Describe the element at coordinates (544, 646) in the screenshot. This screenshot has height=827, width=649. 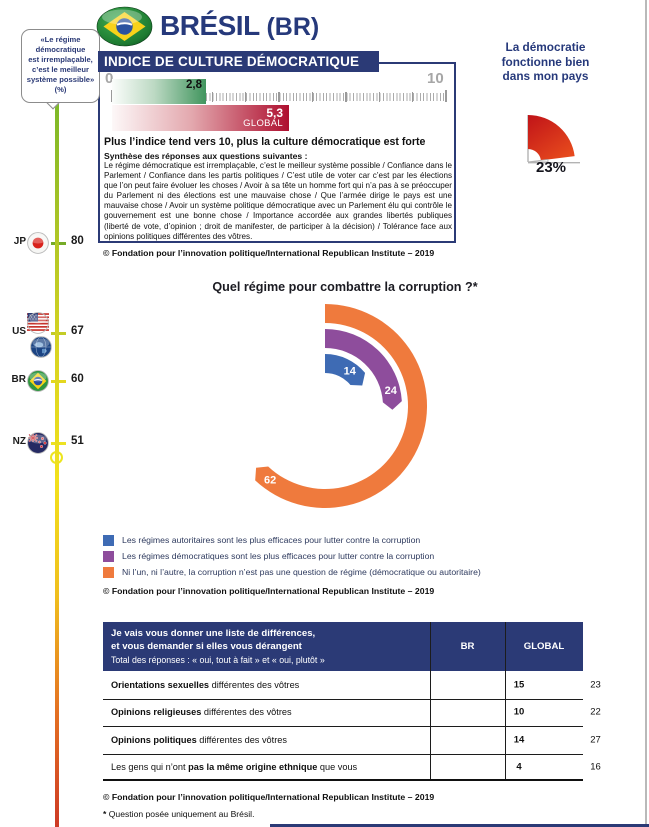
I see `column-header-global: GLOBAL` at that location.